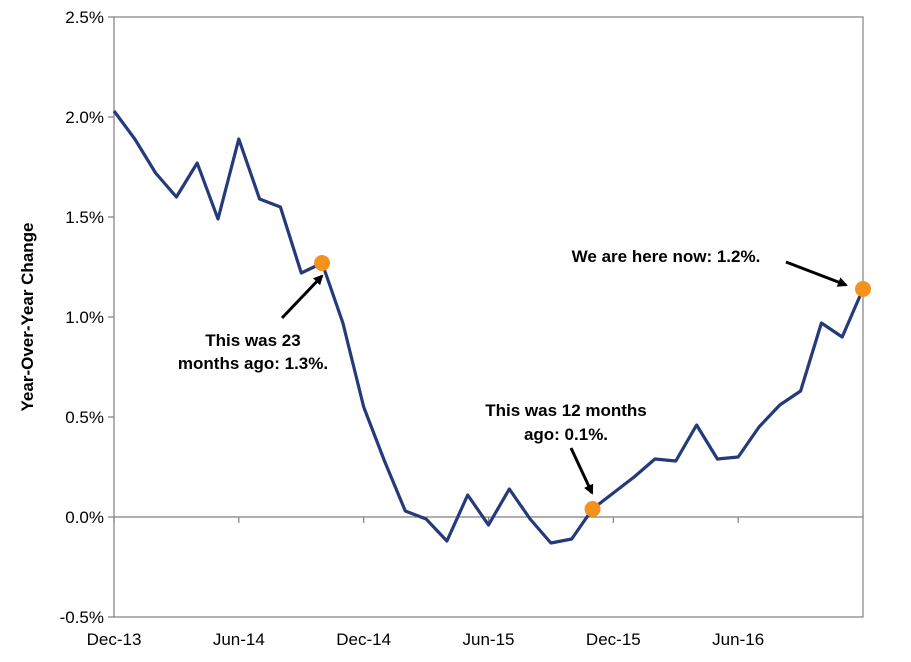 The image size is (911, 662). I want to click on annotation-text: ago: 0.1%., so click(566, 434).